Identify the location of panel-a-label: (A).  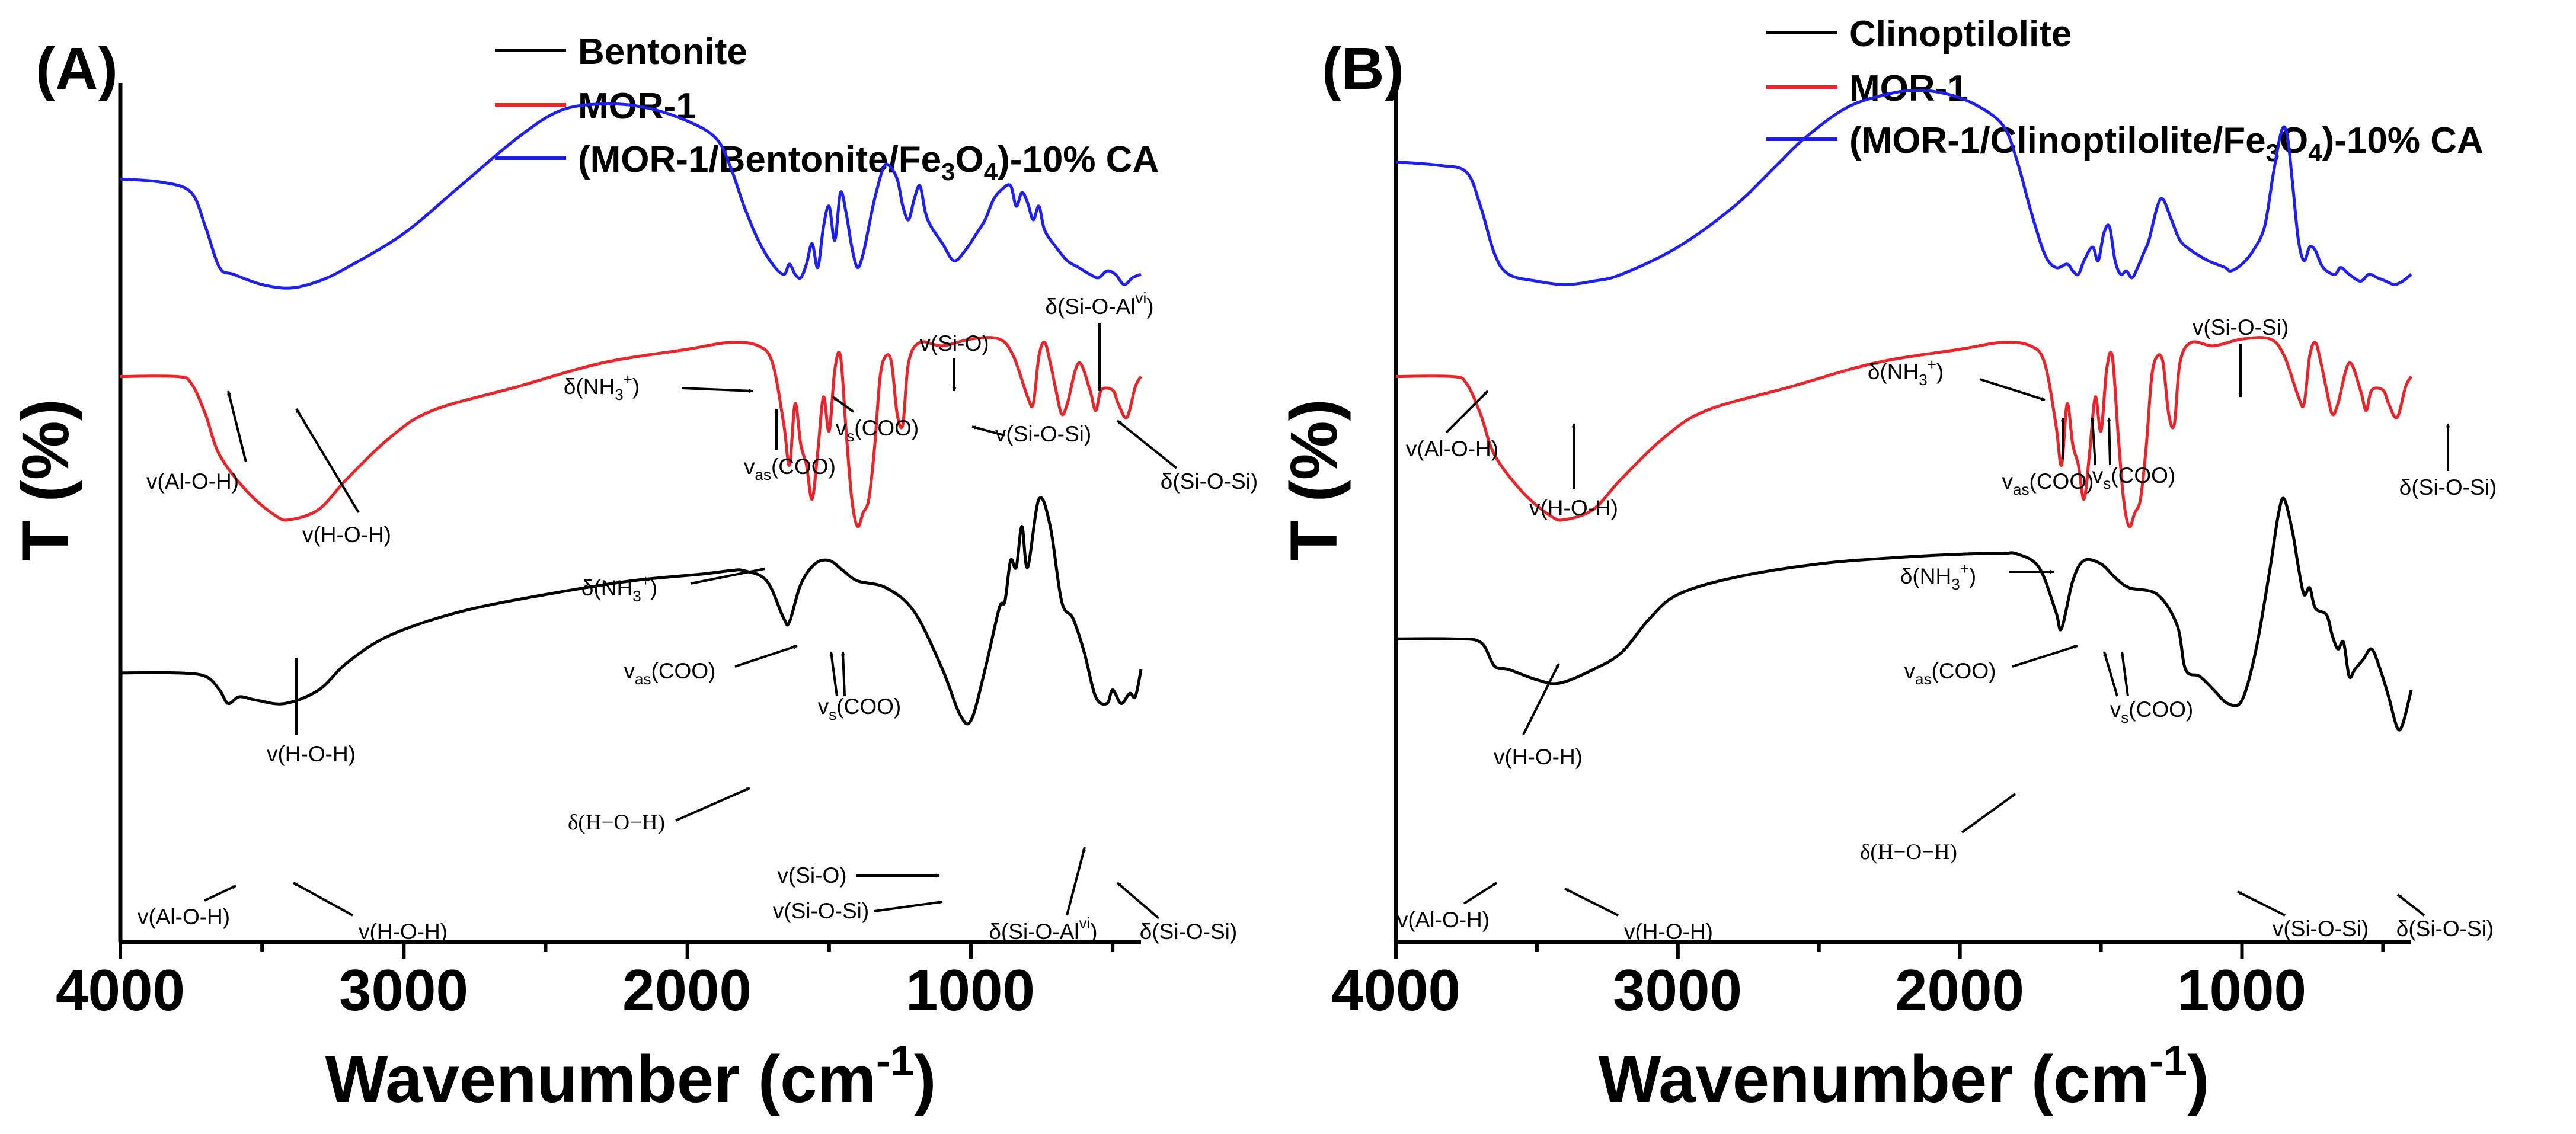
(77, 69).